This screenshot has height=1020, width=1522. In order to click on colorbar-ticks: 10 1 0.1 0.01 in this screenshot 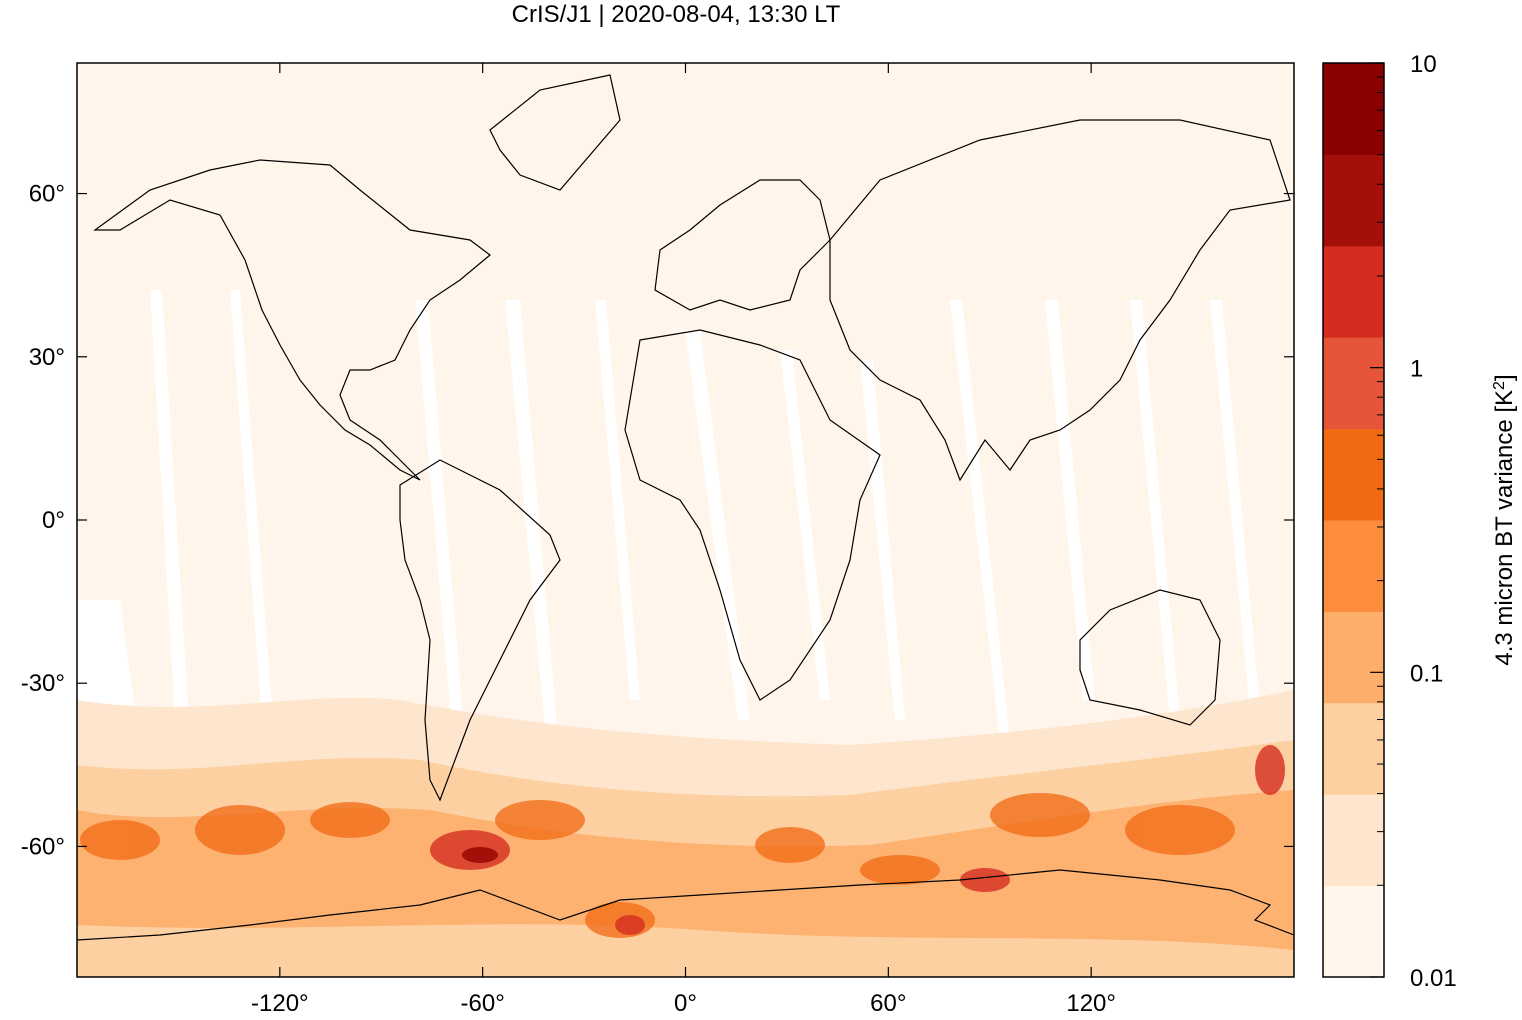, I will do `click(1413, 521)`.